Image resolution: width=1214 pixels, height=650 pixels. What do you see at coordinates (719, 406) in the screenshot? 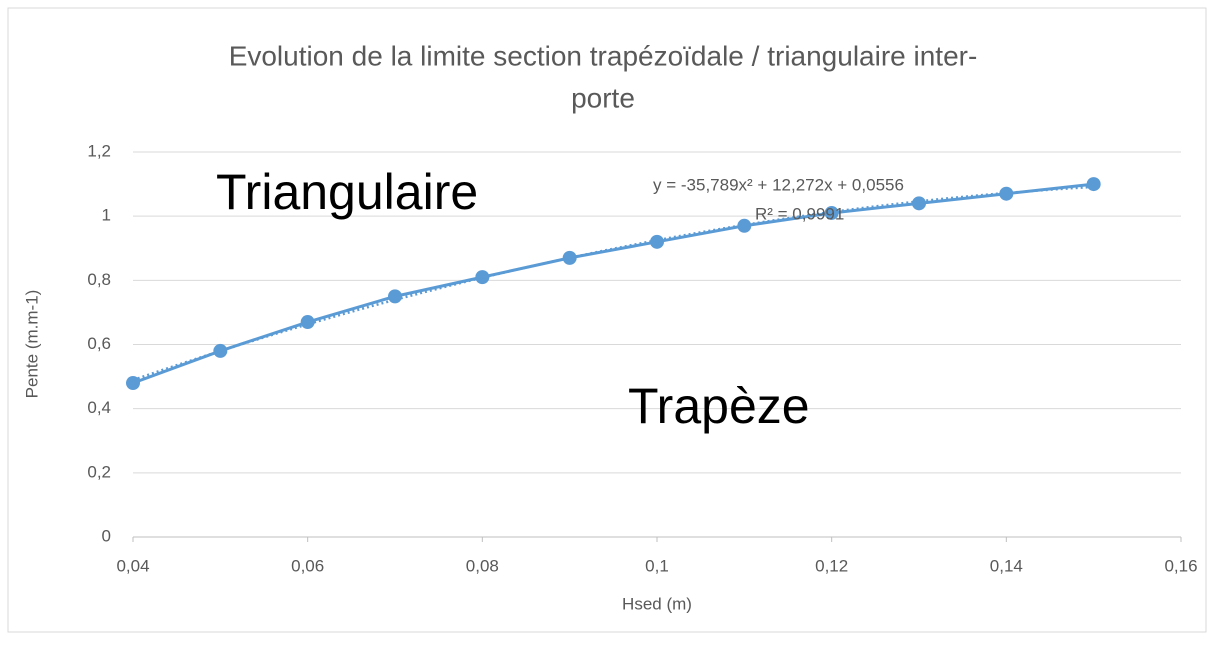
I see `annotation: Trapèze` at bounding box center [719, 406].